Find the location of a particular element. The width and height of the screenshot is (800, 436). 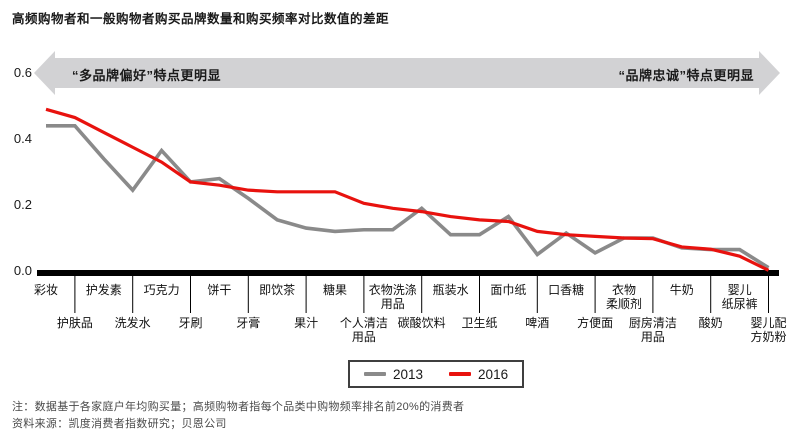

y-axis-label: 0.4 is located at coordinates (22, 138).